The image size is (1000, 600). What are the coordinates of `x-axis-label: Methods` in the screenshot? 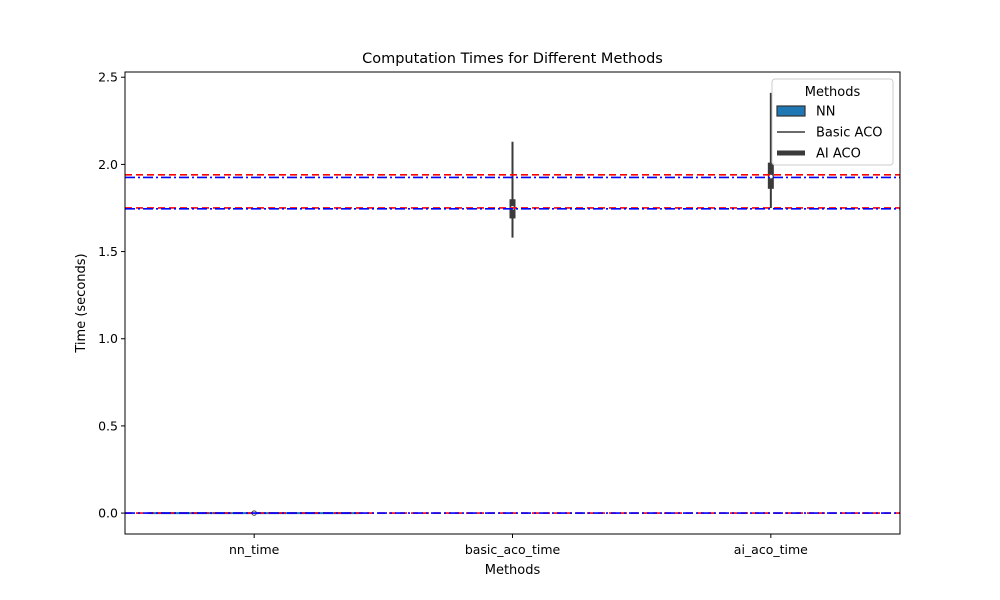 It's located at (513, 570).